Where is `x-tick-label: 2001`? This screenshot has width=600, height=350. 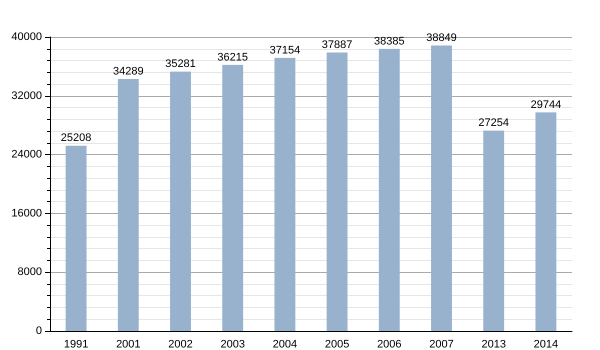
x-tick-label: 2001 is located at coordinates (128, 344).